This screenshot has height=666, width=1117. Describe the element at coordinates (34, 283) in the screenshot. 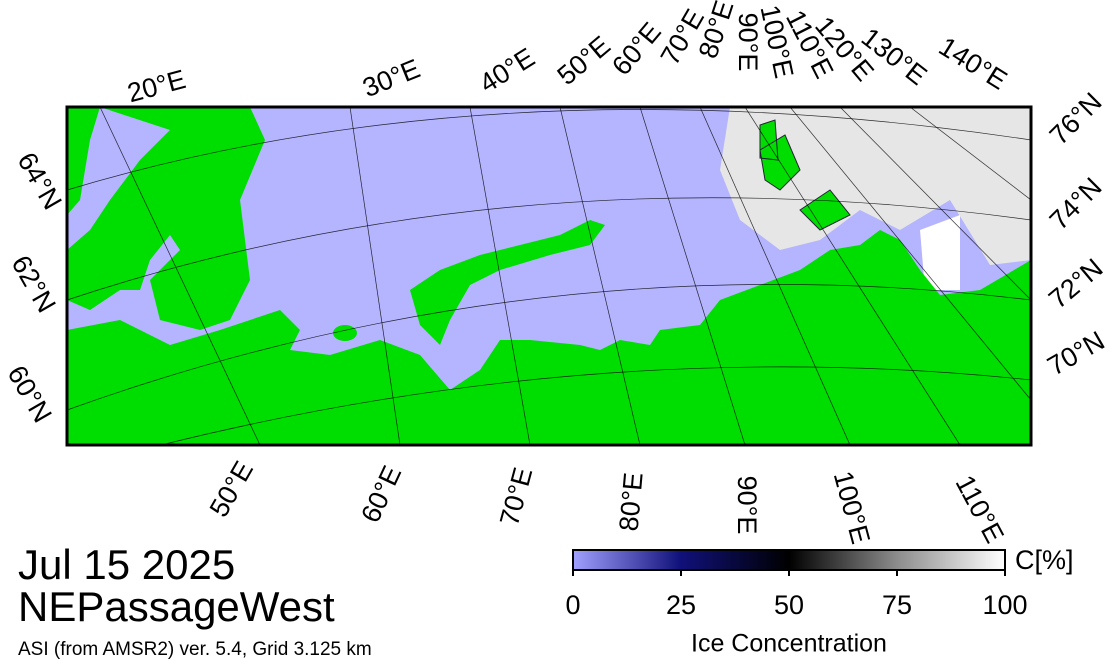

I see `latitude-label: 62°N` at that location.